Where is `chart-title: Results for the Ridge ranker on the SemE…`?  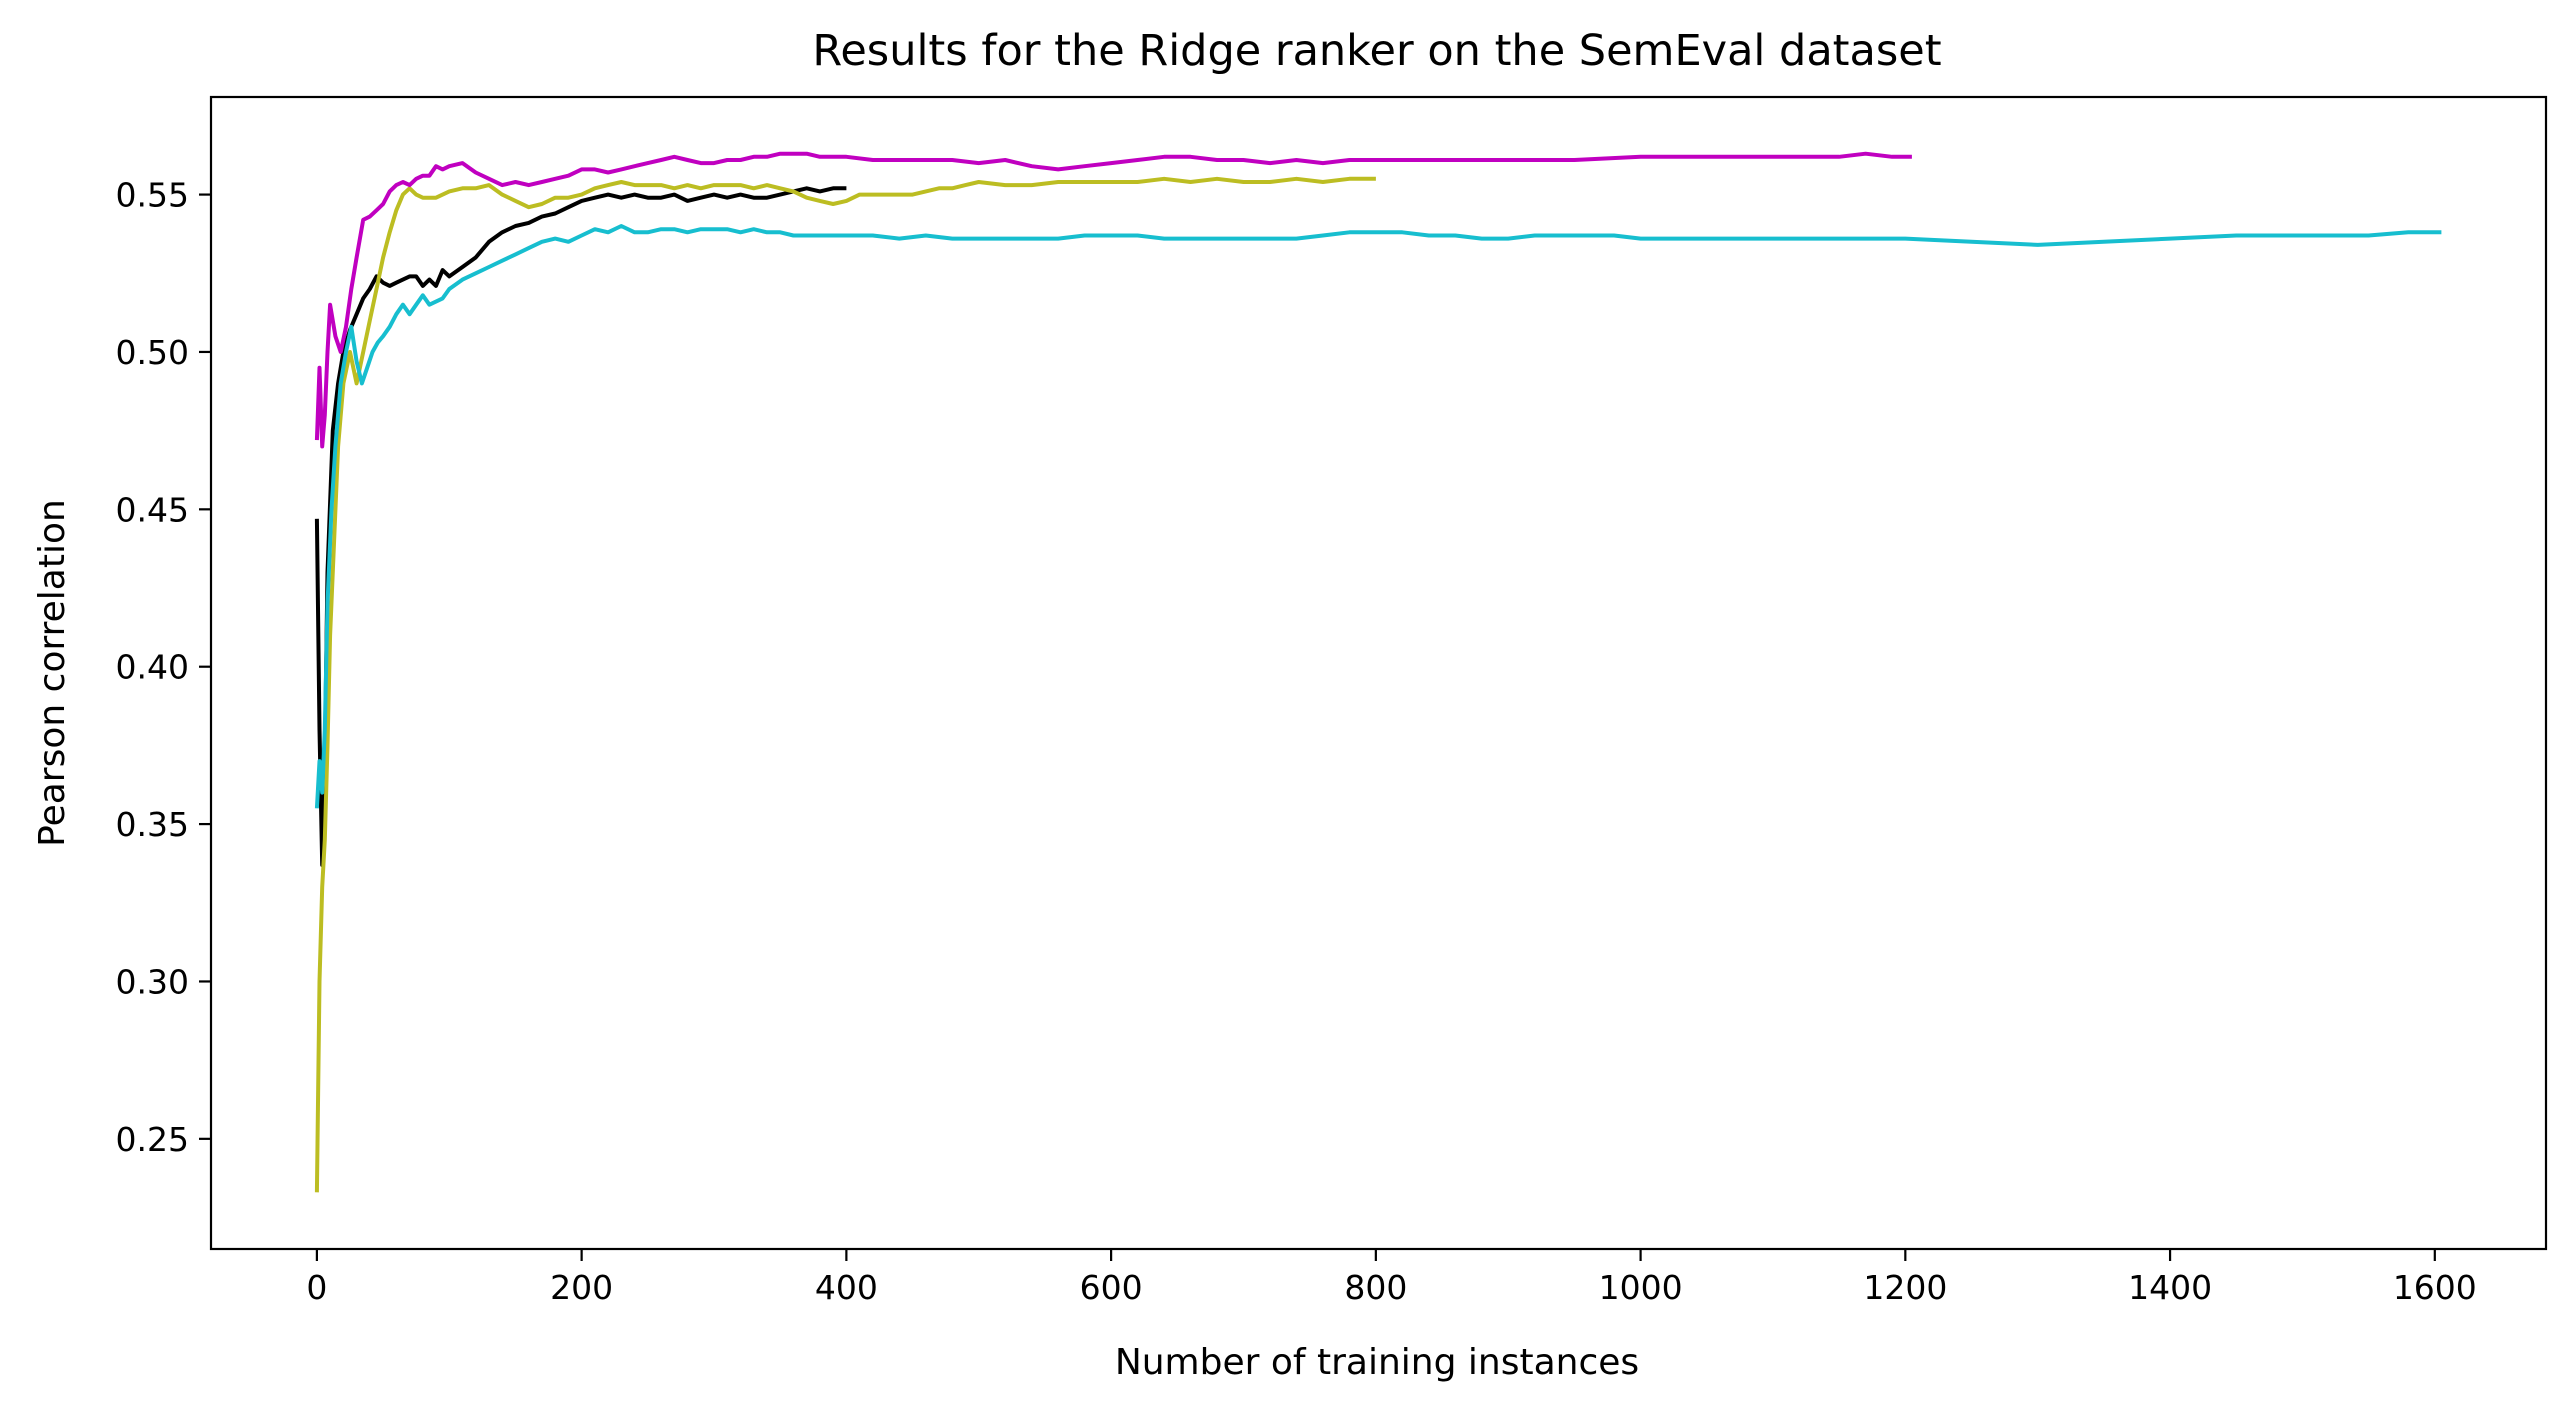 chart-title: Results for the Ridge ranker on the SemE… is located at coordinates (1376, 51).